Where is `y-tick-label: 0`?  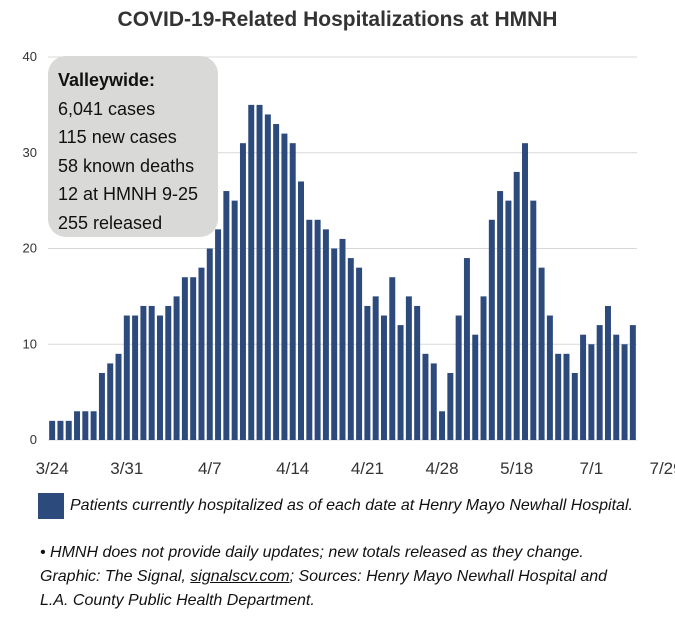
y-tick-label: 0 is located at coordinates (33, 439).